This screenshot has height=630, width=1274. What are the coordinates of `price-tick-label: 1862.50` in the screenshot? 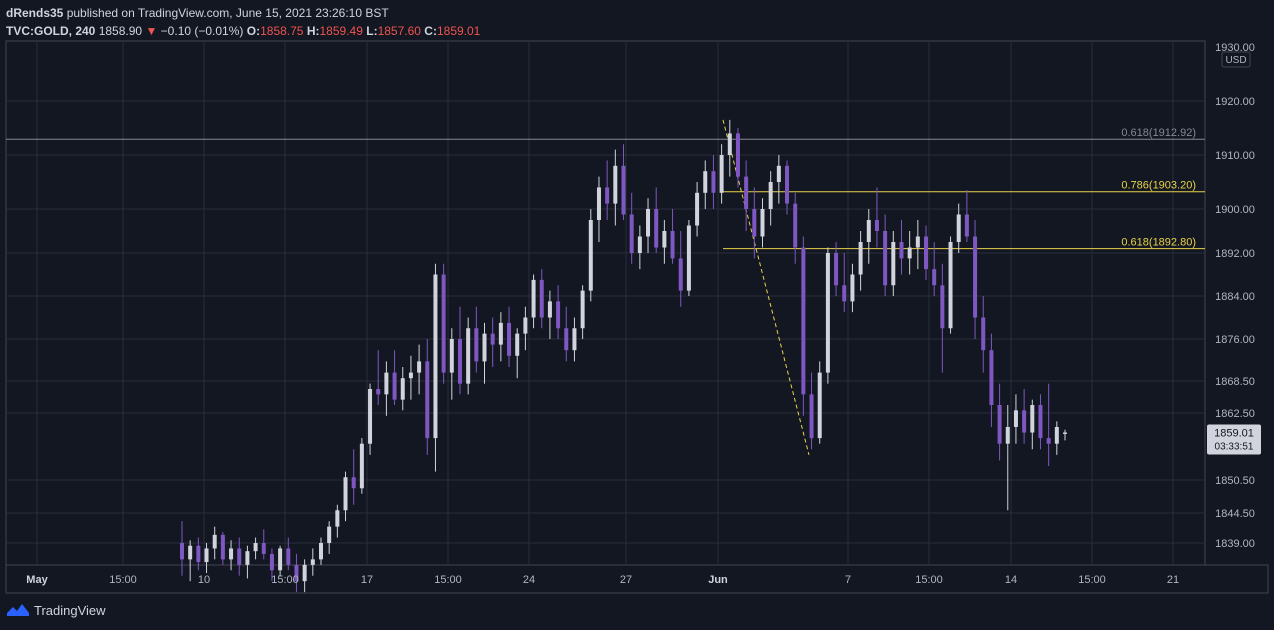 It's located at (1235, 414).